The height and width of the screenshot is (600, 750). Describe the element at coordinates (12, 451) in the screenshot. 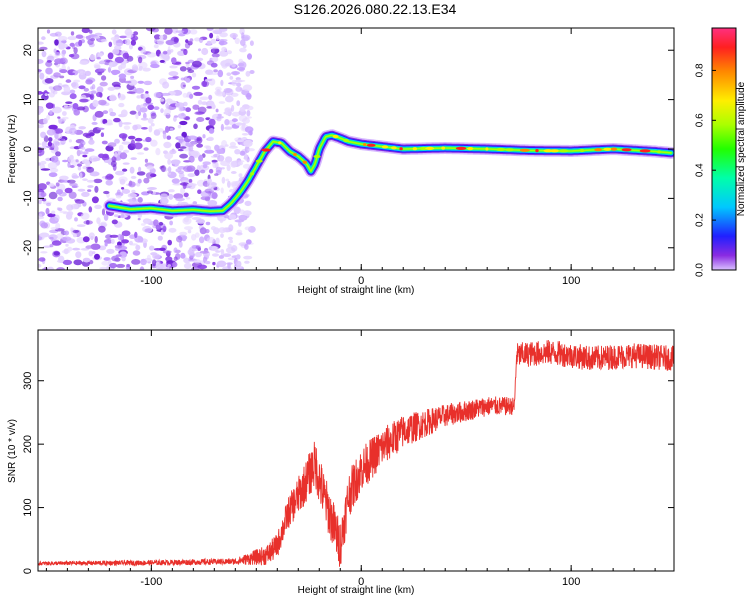

I see `snr-y-label: SNR (10 * v/v)` at that location.